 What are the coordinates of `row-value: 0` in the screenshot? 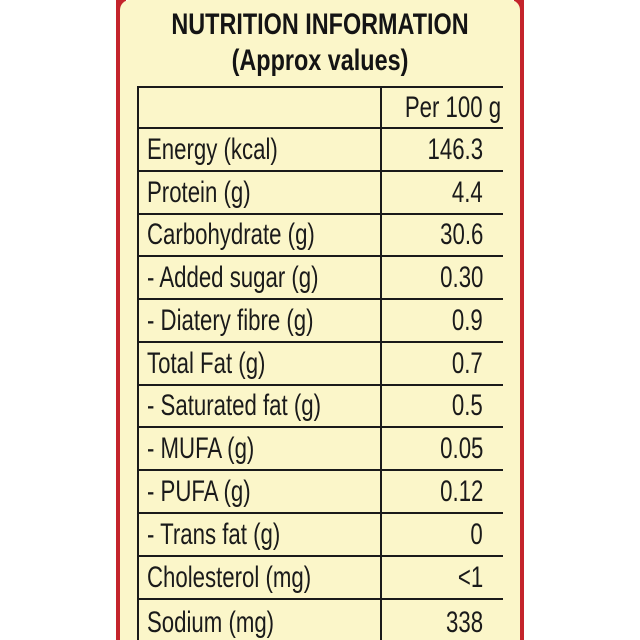 It's located at (476, 534).